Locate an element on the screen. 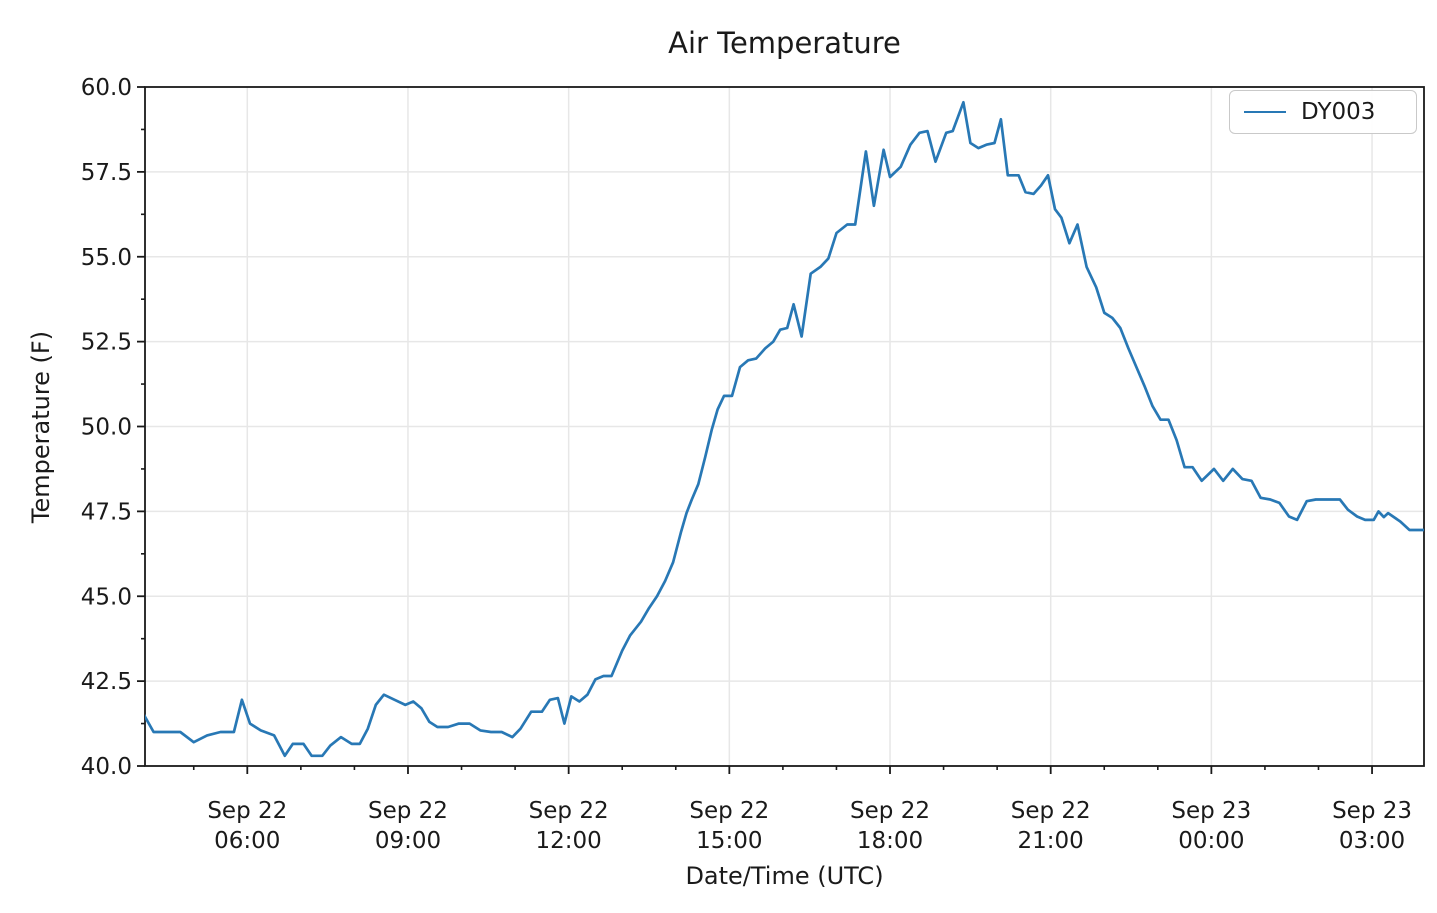 The image size is (1437, 913). y-tick-label: 45.0 is located at coordinates (106, 597).